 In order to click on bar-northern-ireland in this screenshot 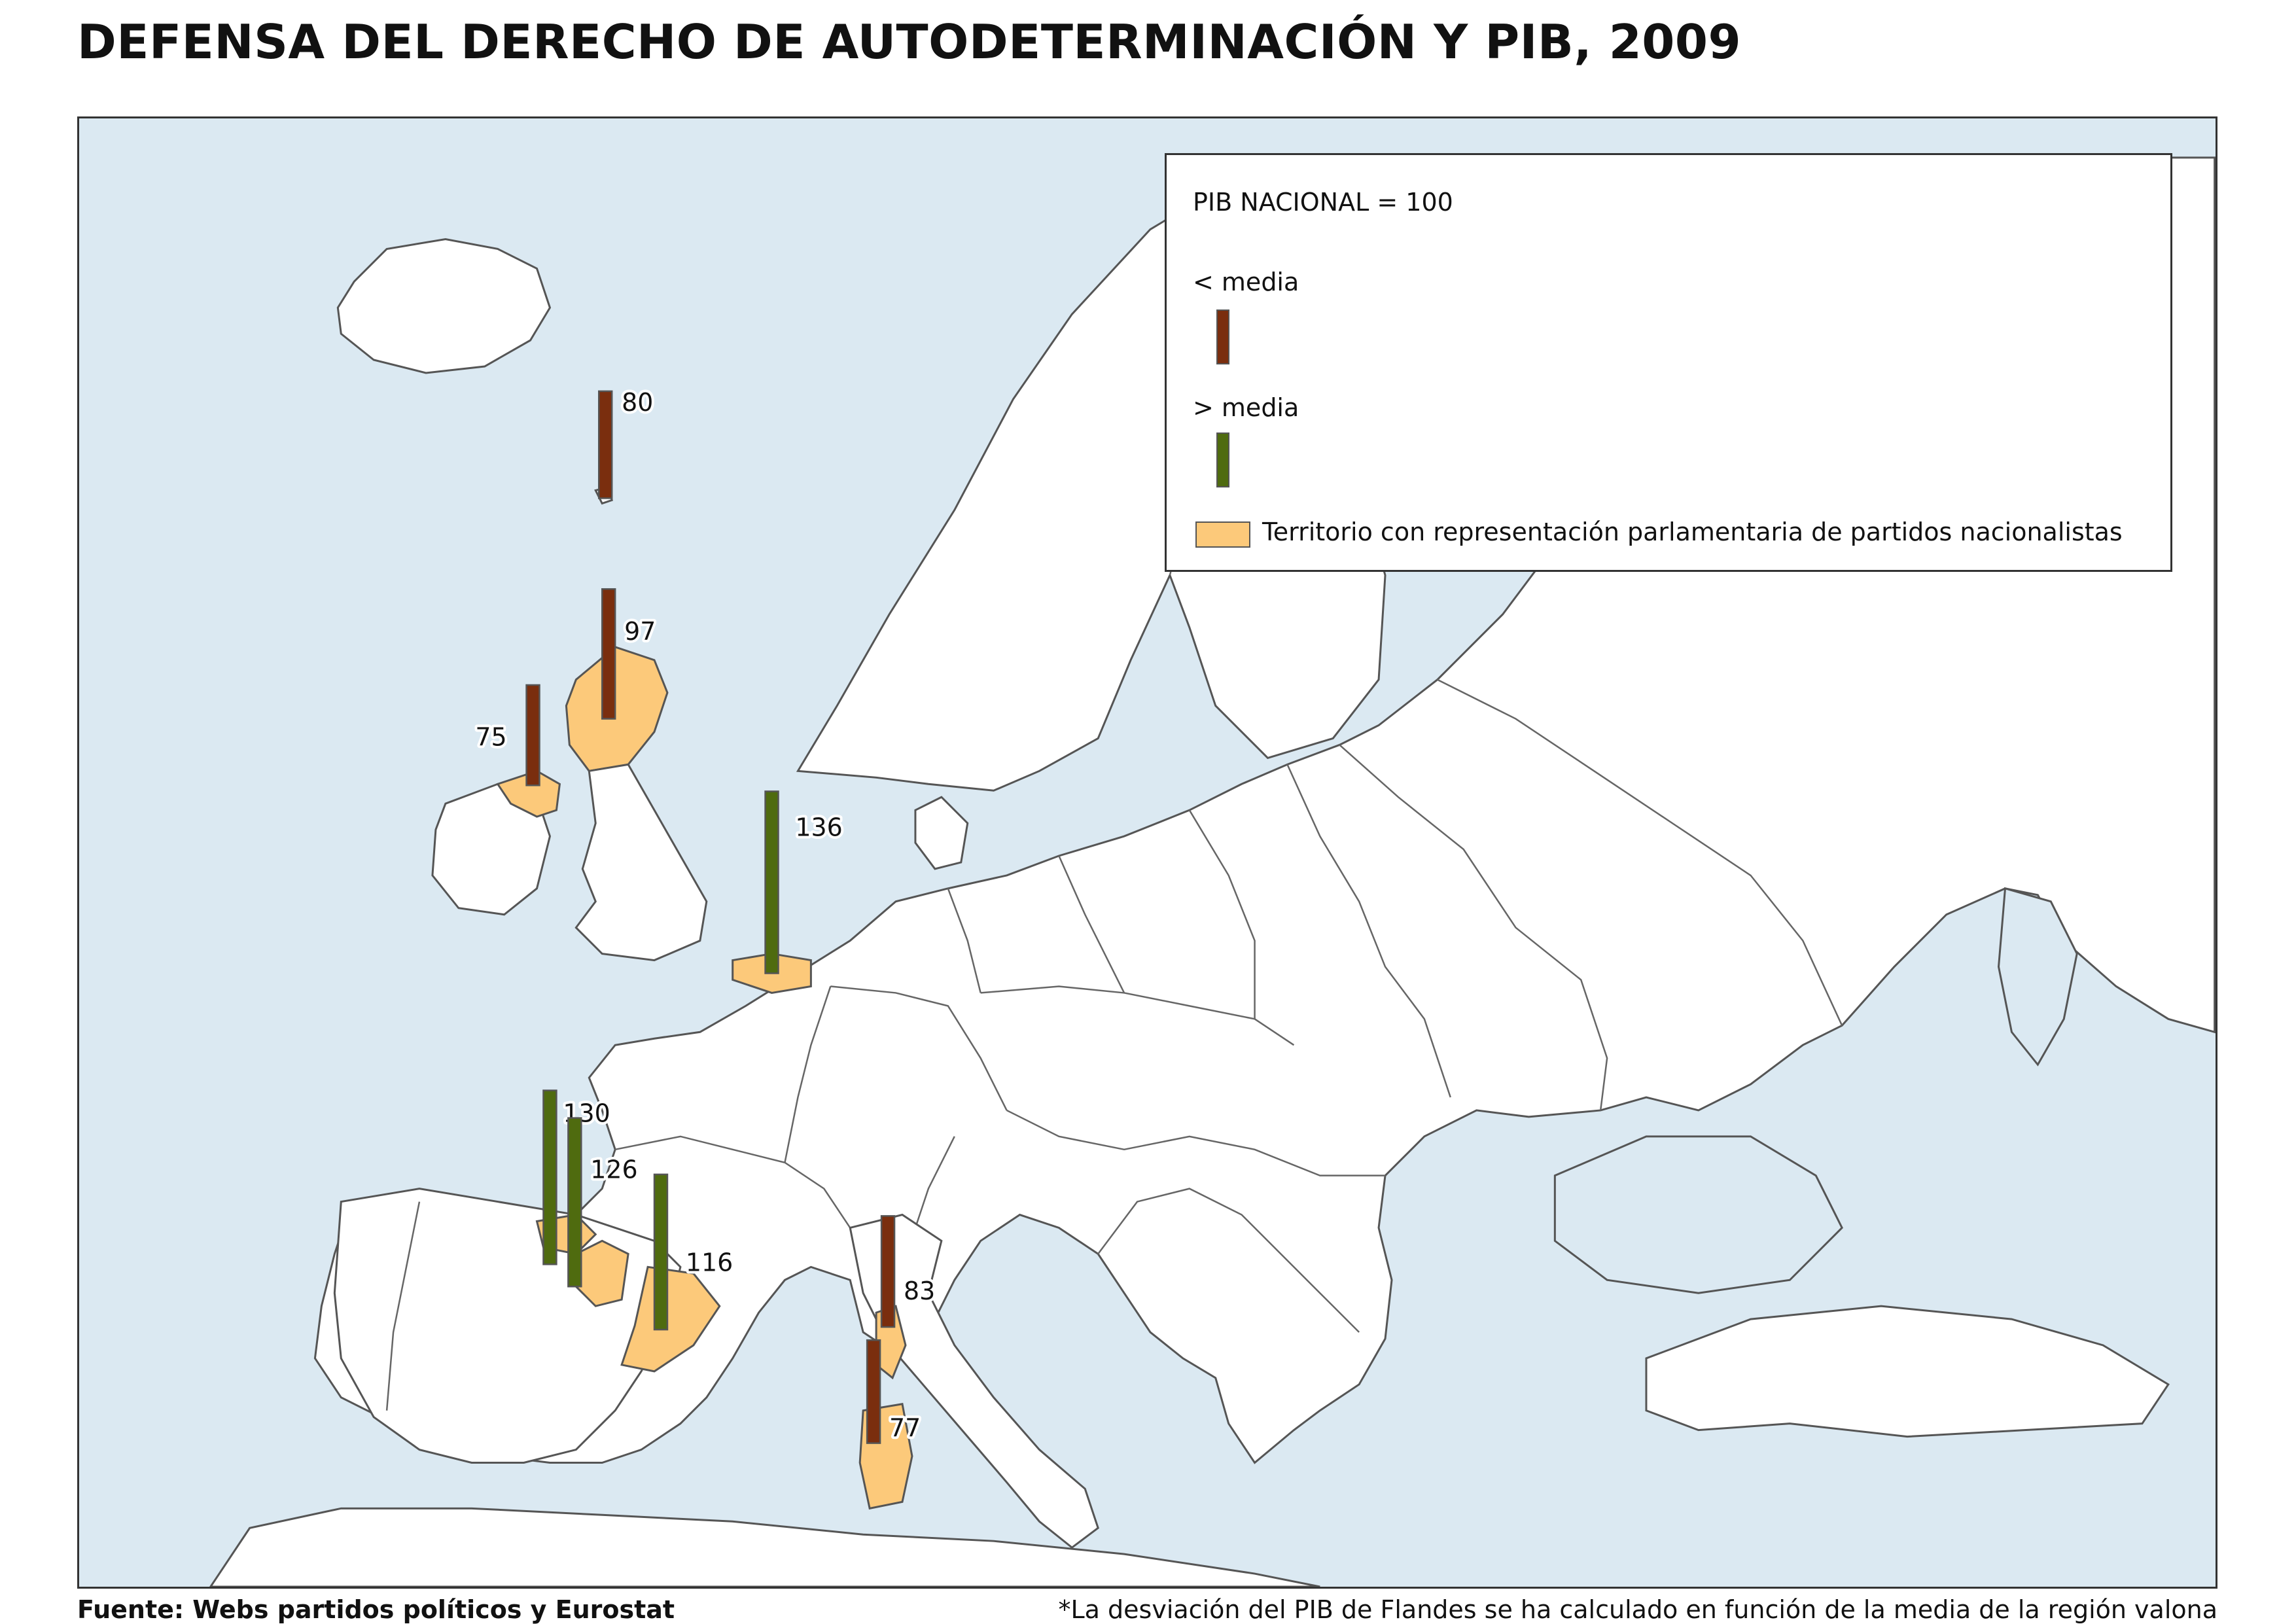, I will do `click(532, 735)`.